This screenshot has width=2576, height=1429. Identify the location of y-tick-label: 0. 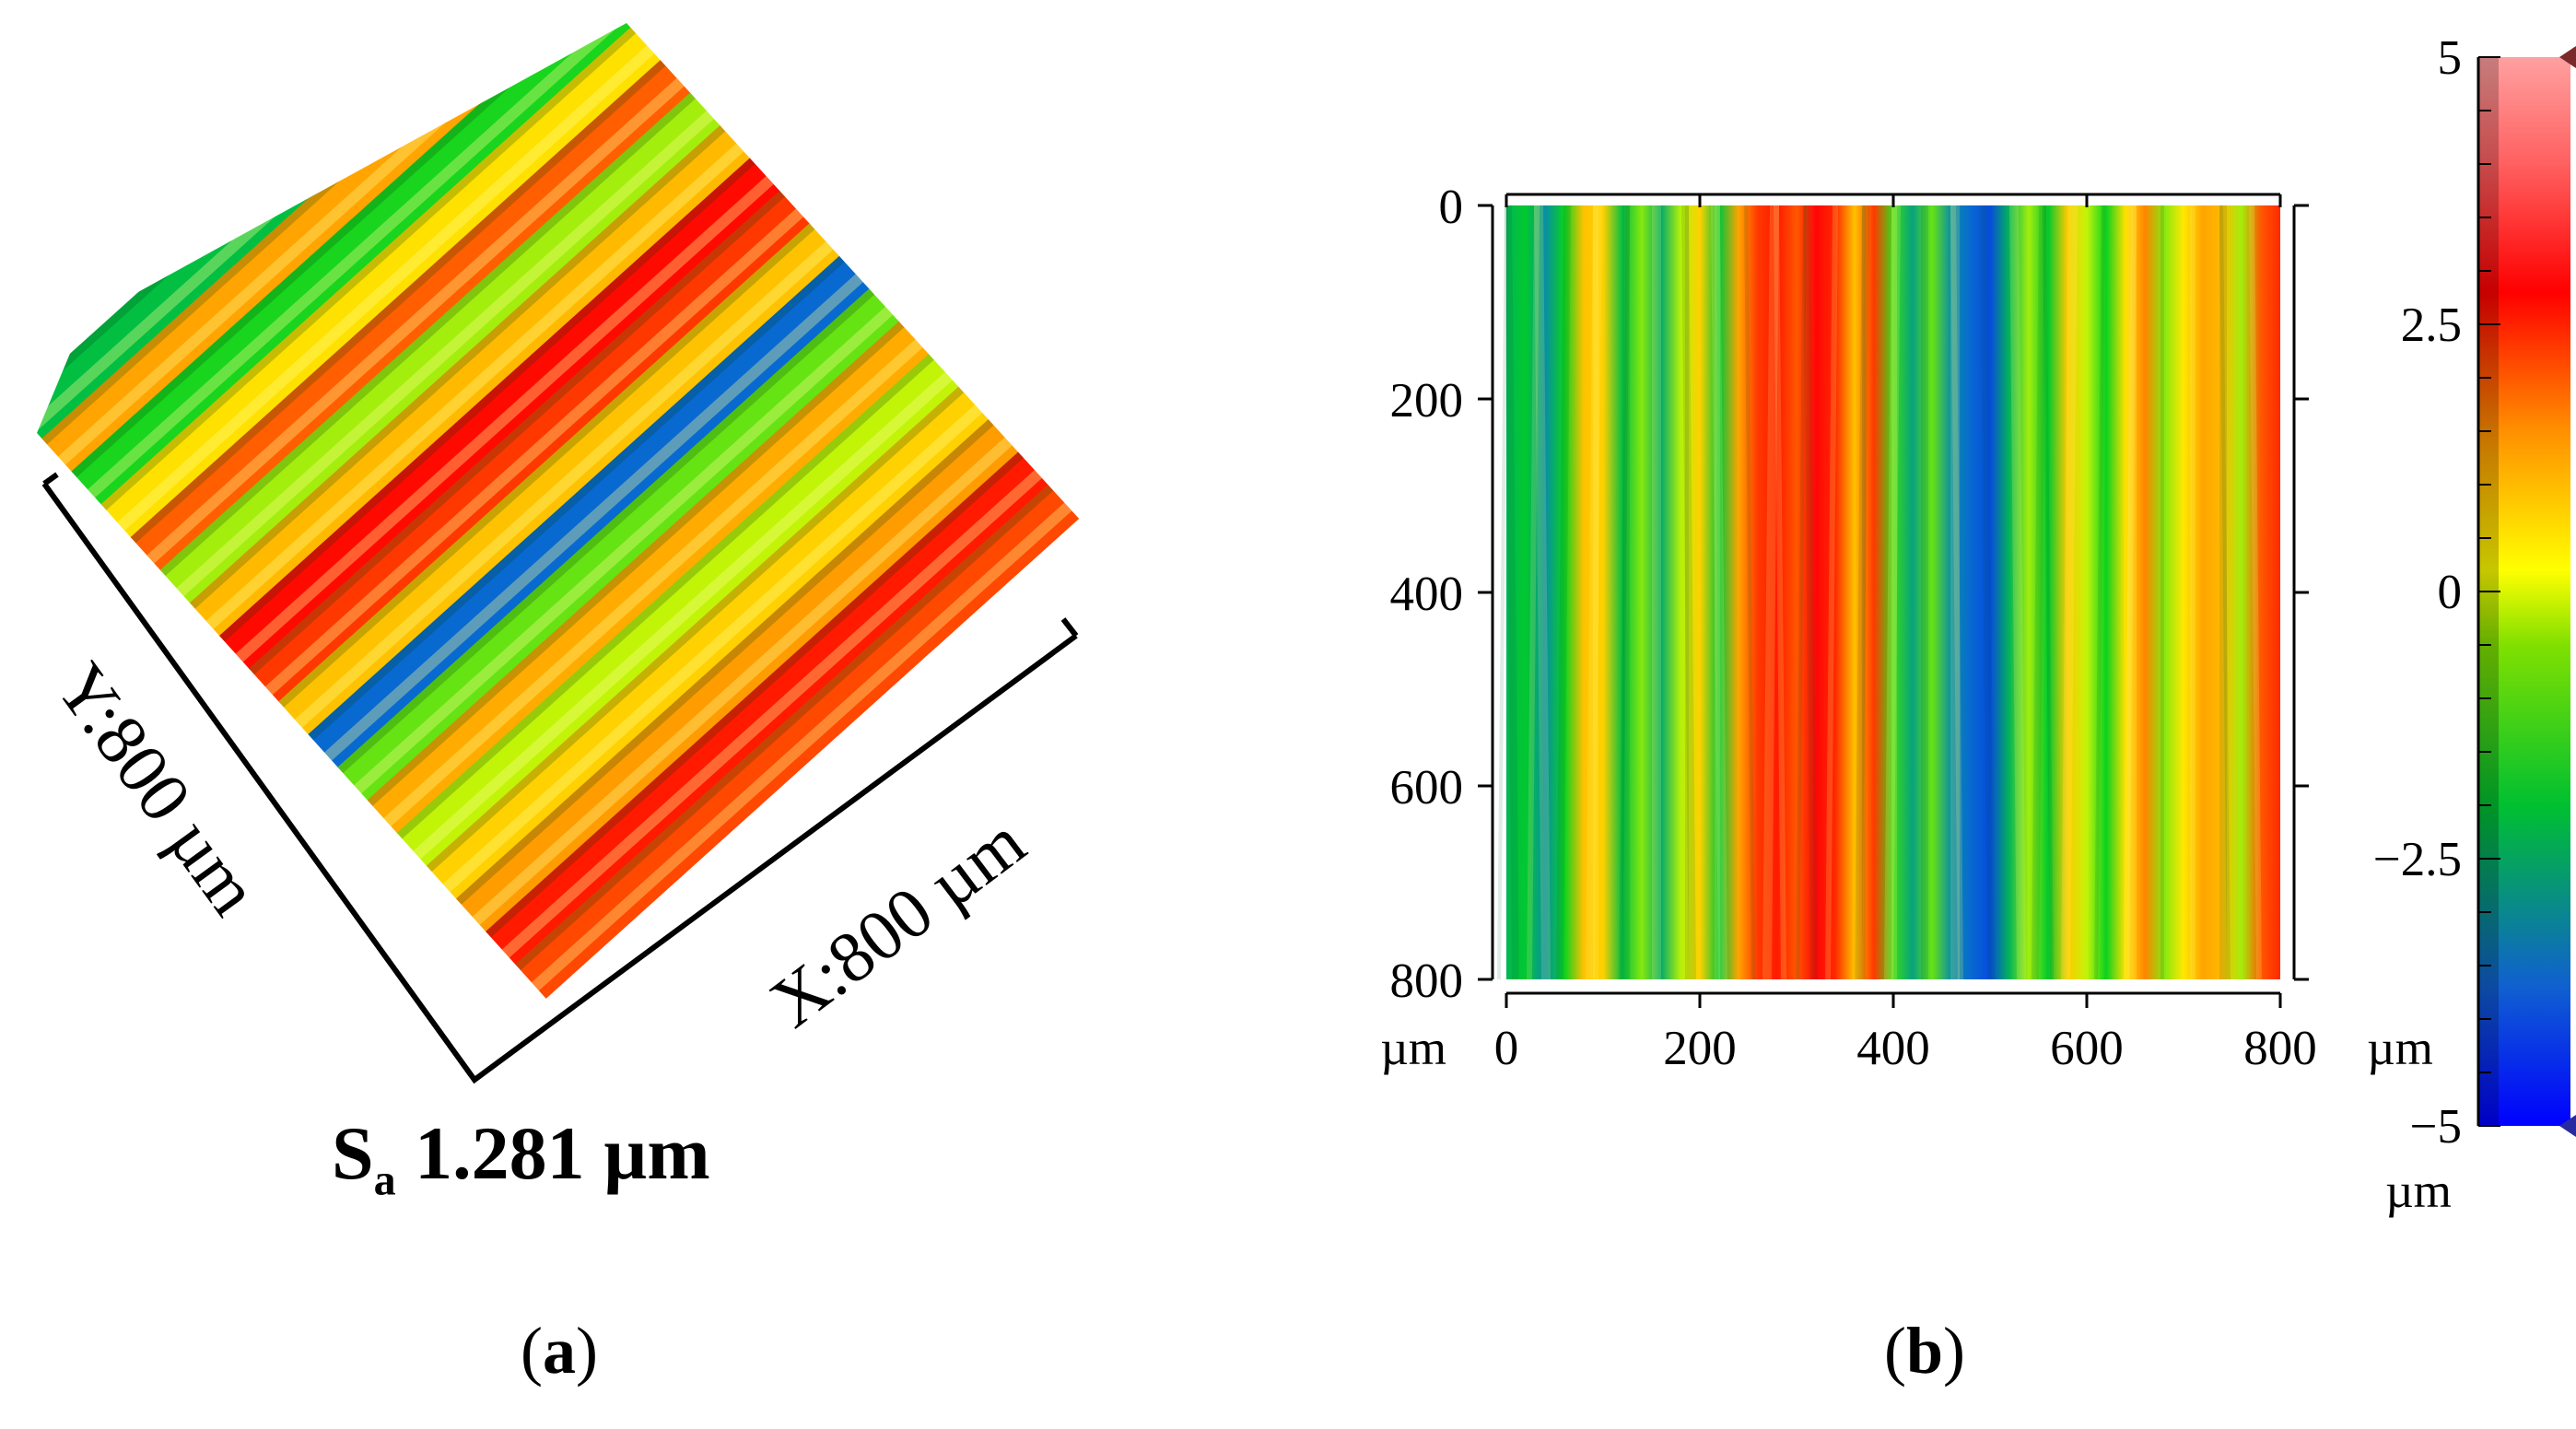
(1451, 207).